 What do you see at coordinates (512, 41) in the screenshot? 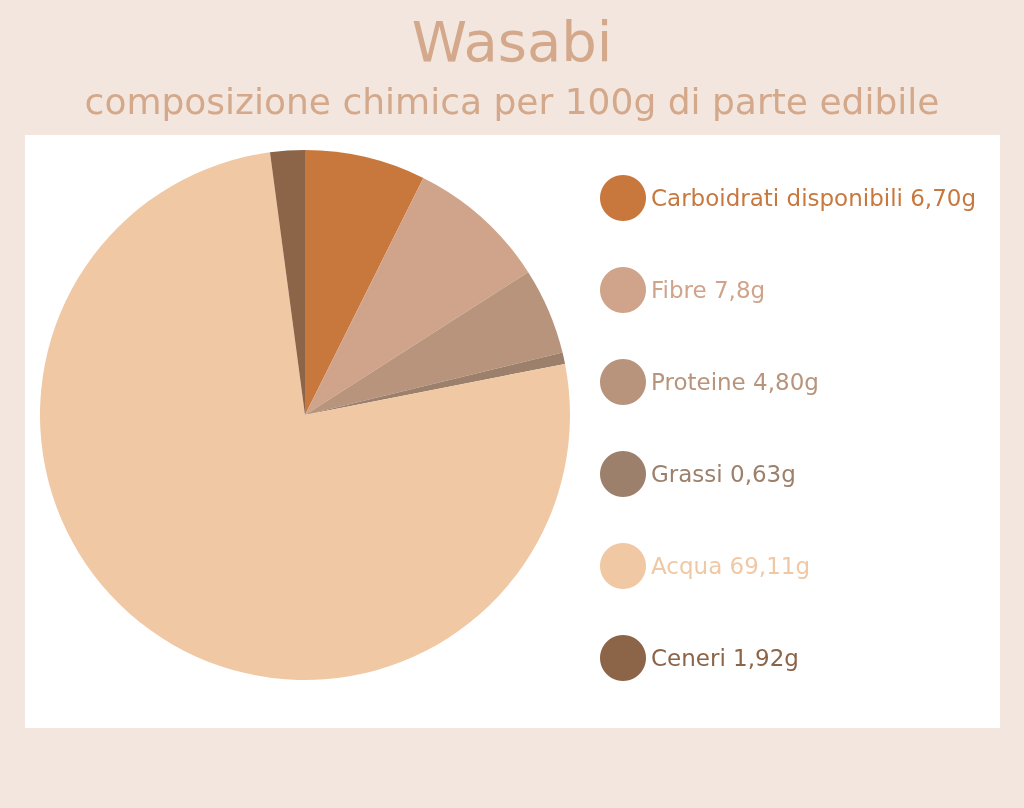
I see `chart-title: Wasabi` at bounding box center [512, 41].